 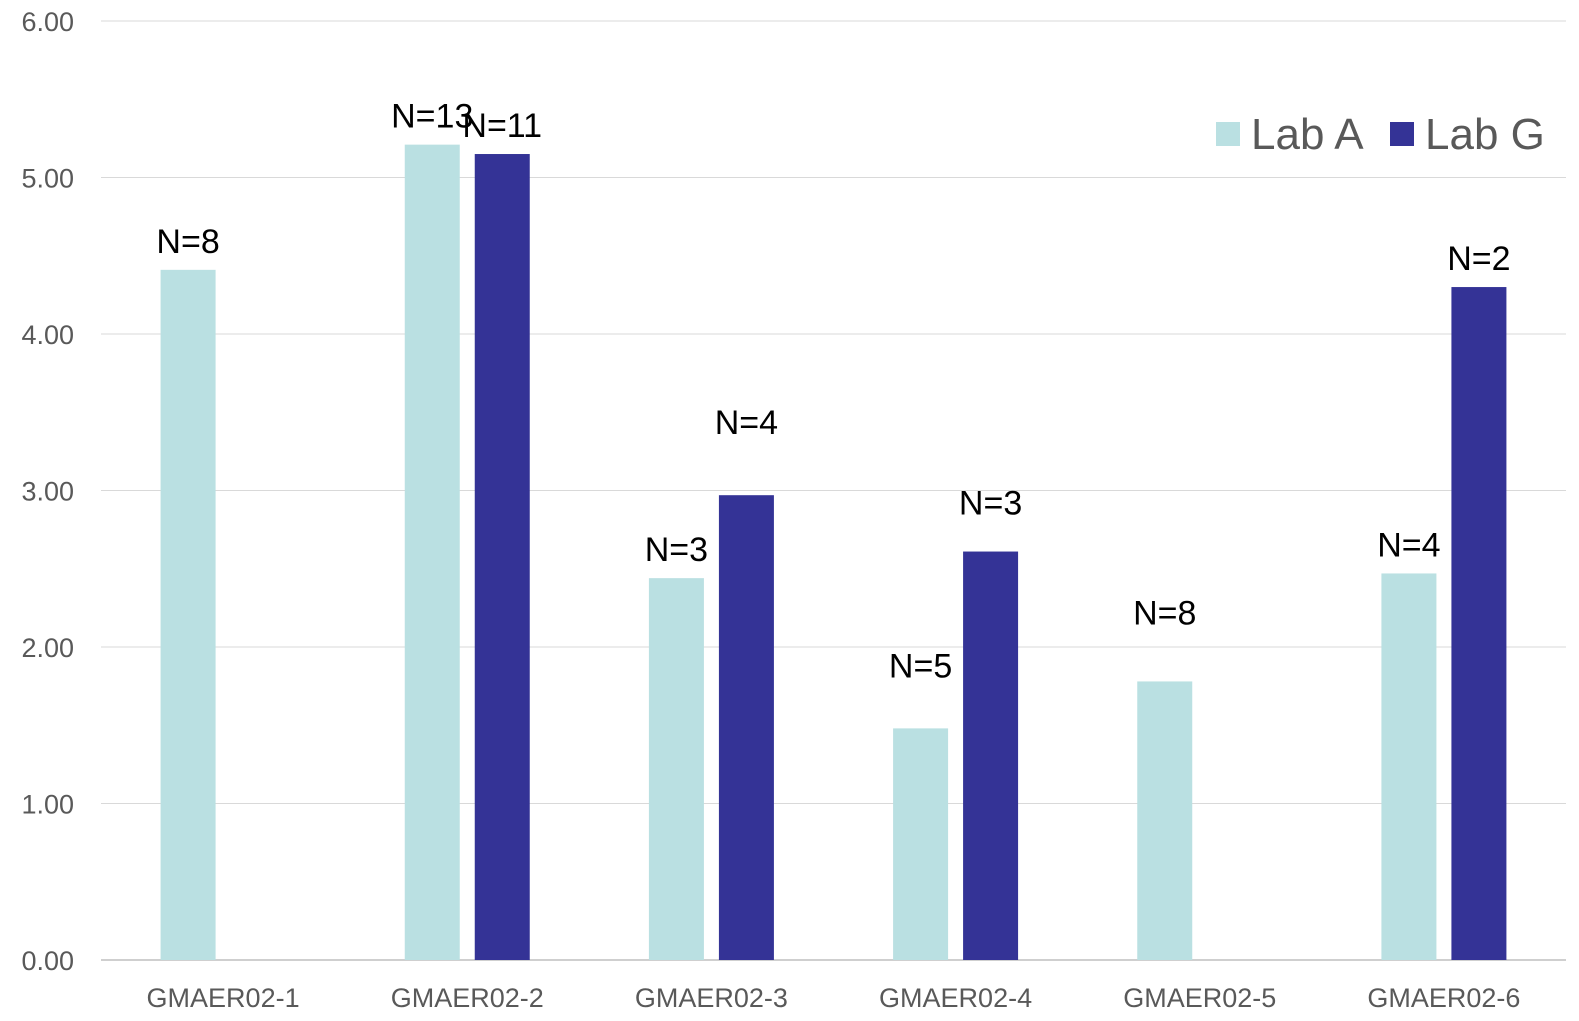 I want to click on y-tick-label: 5.00, so click(x=47, y=179).